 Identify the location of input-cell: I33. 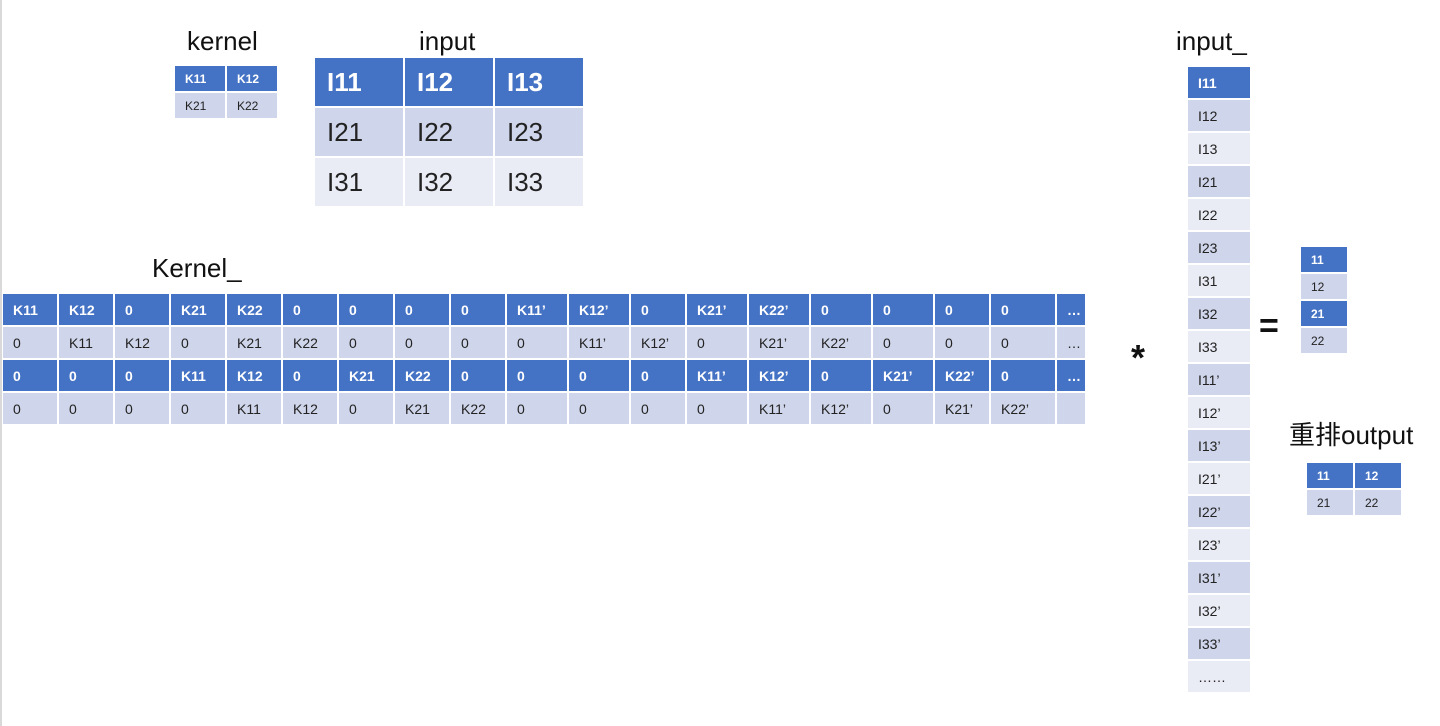
(539, 182).